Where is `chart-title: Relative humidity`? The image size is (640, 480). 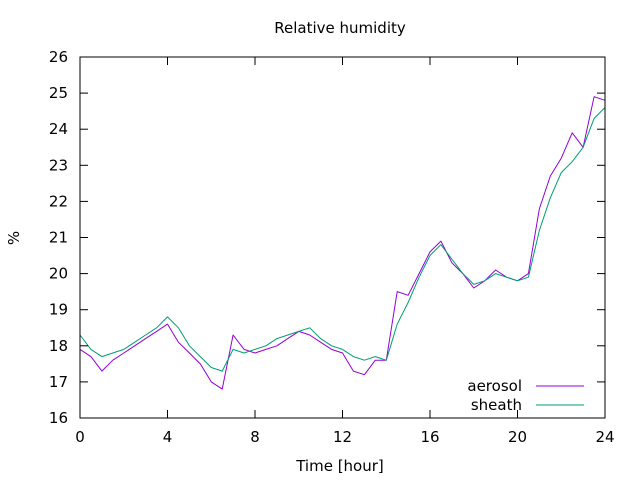 chart-title: Relative humidity is located at coordinates (340, 28).